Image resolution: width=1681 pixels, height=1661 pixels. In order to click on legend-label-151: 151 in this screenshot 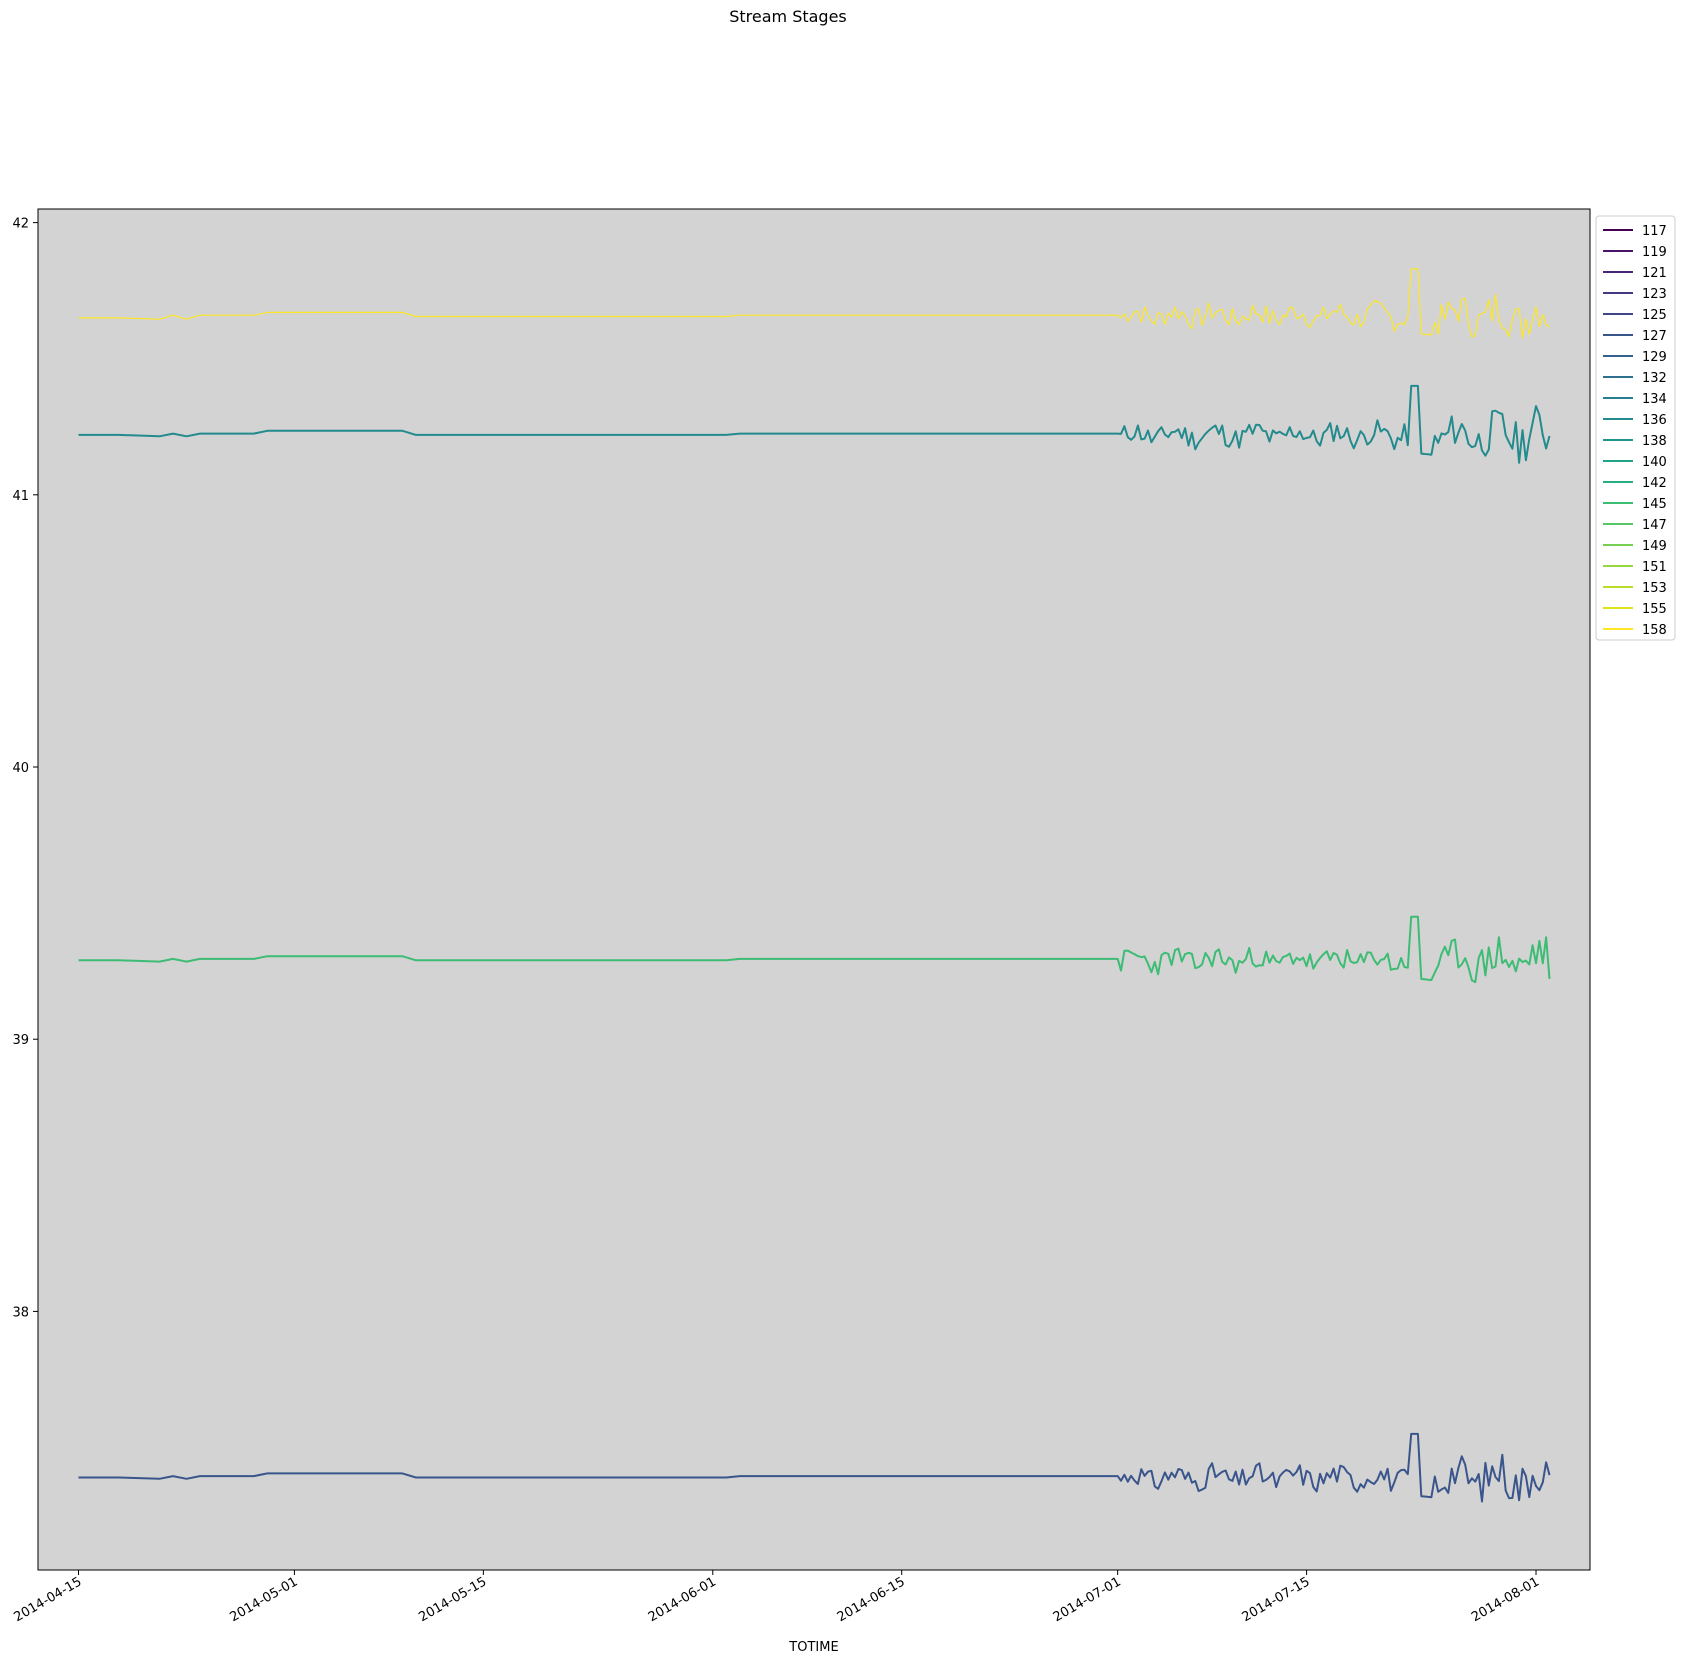, I will do `click(1654, 567)`.